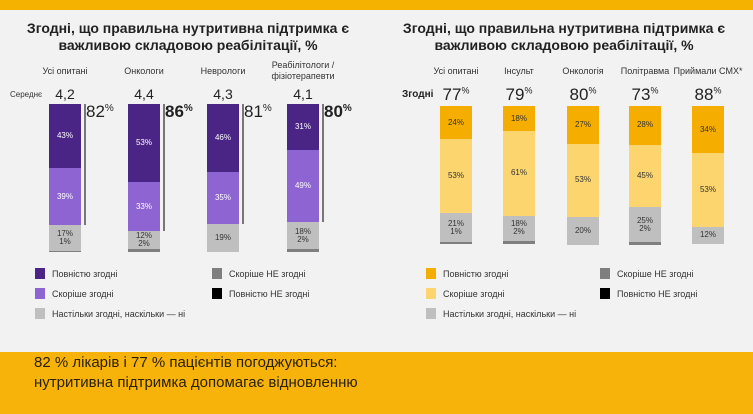 The image size is (753, 414). Describe the element at coordinates (476, 273) in the screenshot. I see `legend-label: Повністю згодні` at that location.